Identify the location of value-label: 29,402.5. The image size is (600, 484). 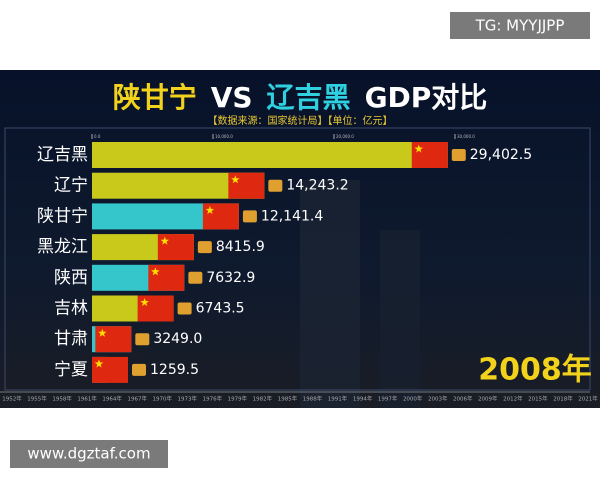
(501, 155).